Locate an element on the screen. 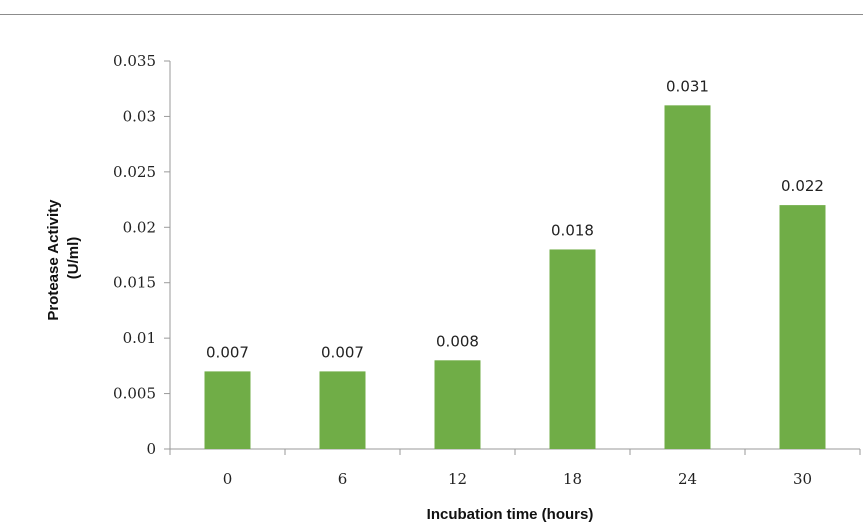 The width and height of the screenshot is (863, 526). y-axis-title-line-1: Protease Activity is located at coordinates (53, 260).